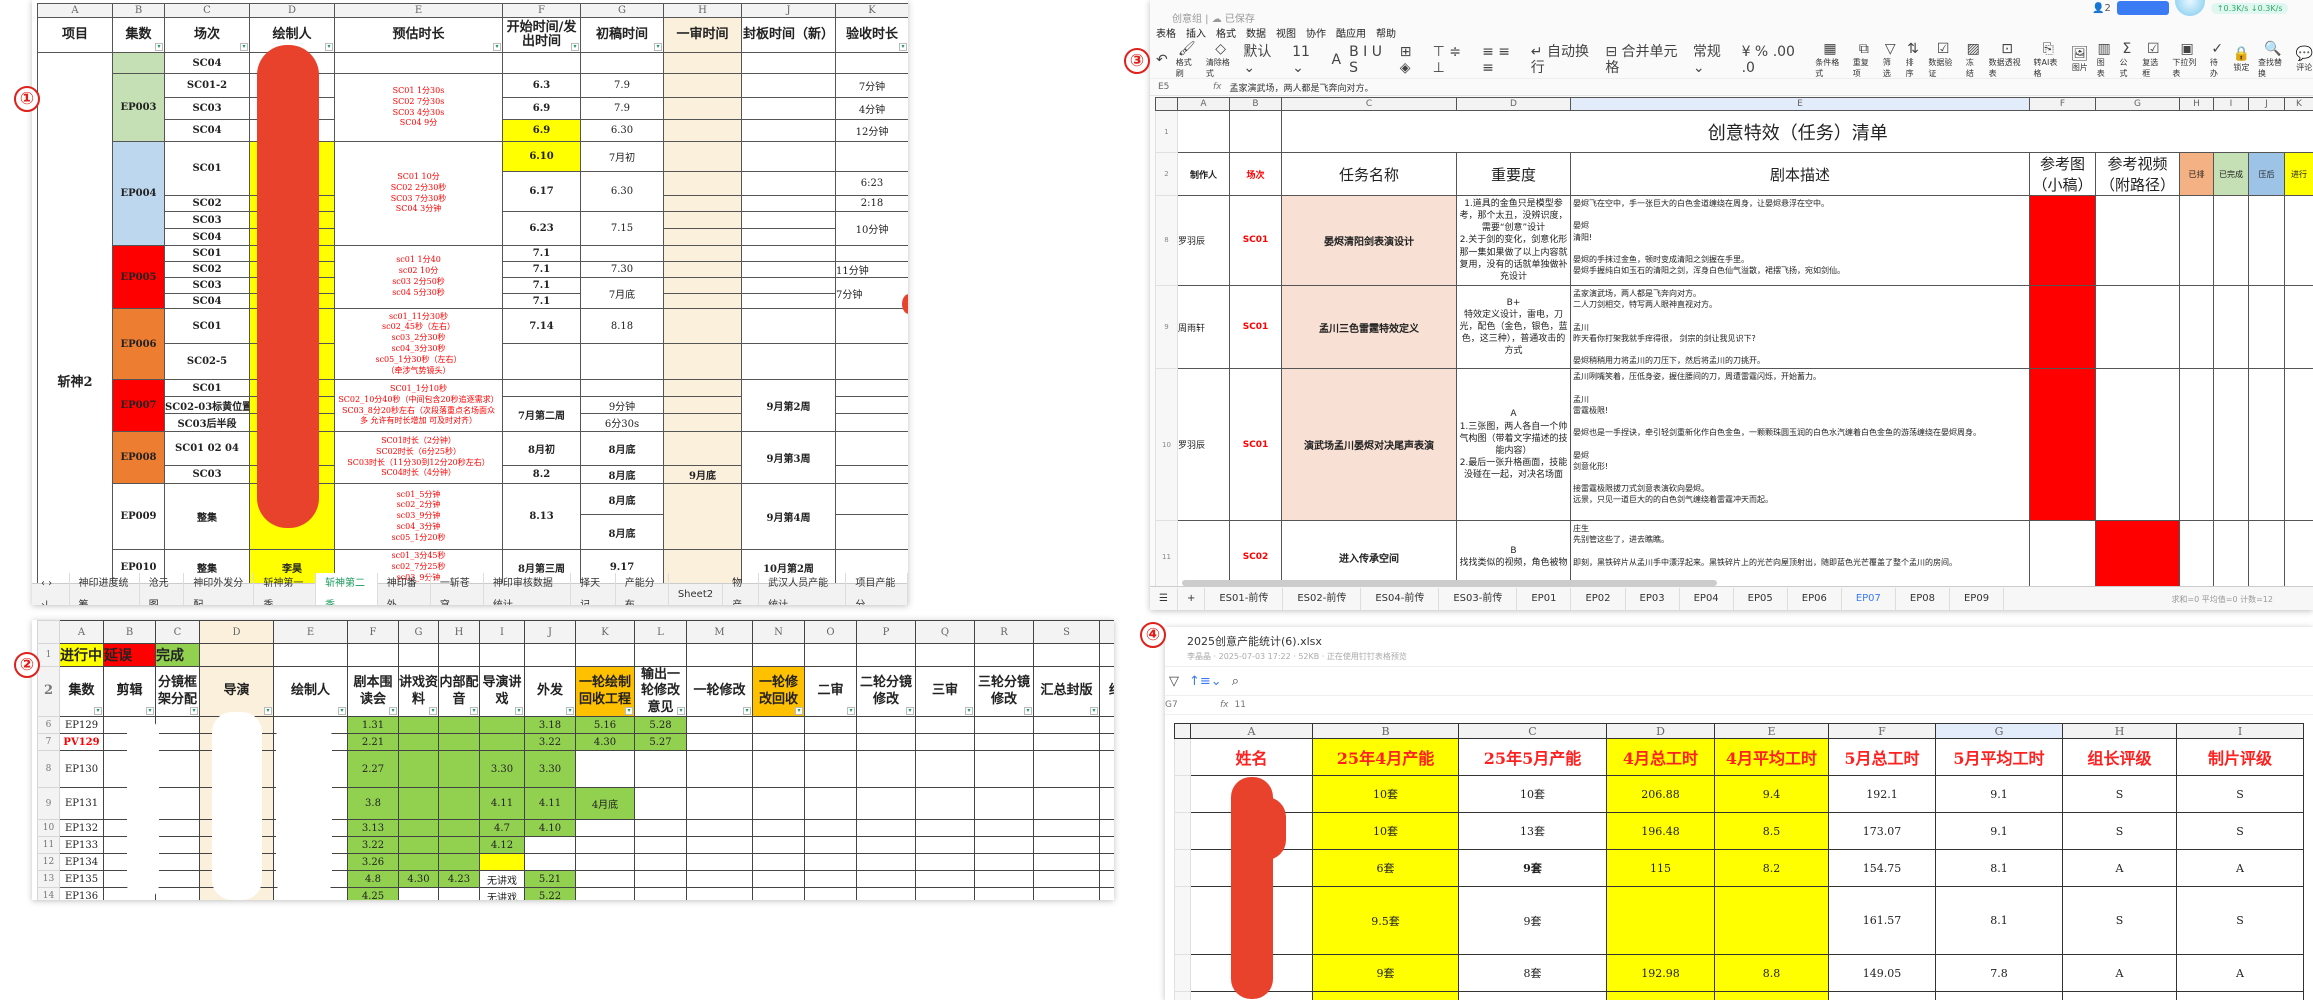  I want to click on header-cell: 压后, so click(2266, 174).